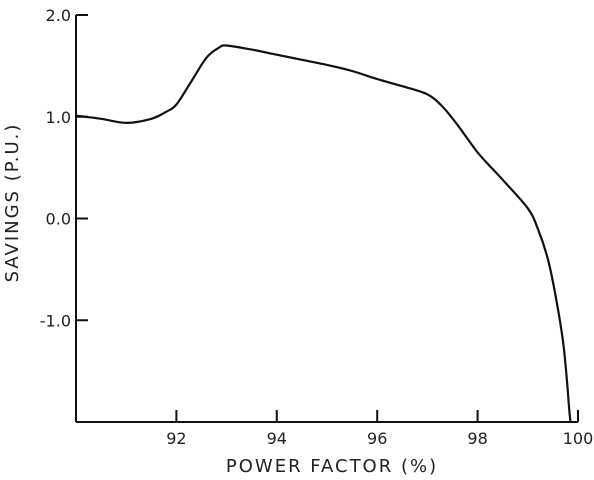 The width and height of the screenshot is (594, 480). Describe the element at coordinates (377, 438) in the screenshot. I see `x-tick-label: 96` at that location.